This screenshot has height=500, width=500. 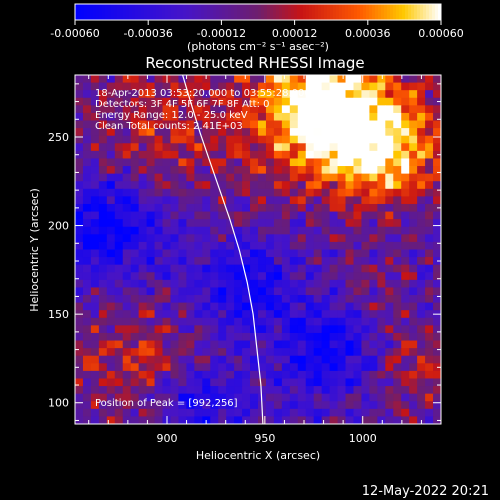 What do you see at coordinates (203, 93) in the screenshot?
I see `annotation-line: 18-Apr-2013 03:53:20.000 to 03:55:28.000` at bounding box center [203, 93].